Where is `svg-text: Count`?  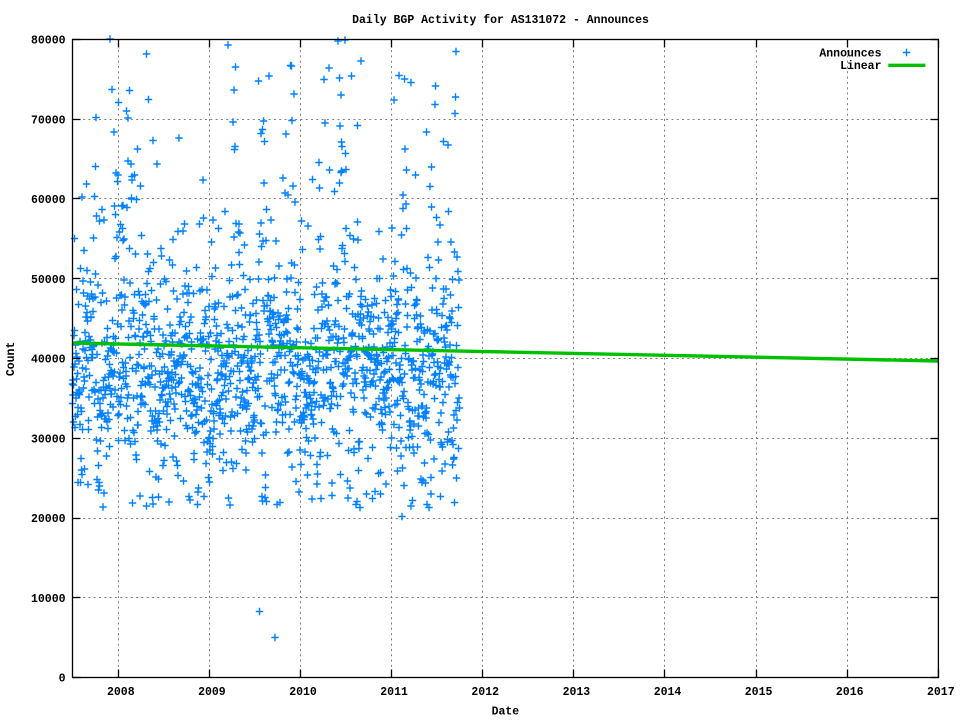 svg-text: Count is located at coordinates (11, 359).